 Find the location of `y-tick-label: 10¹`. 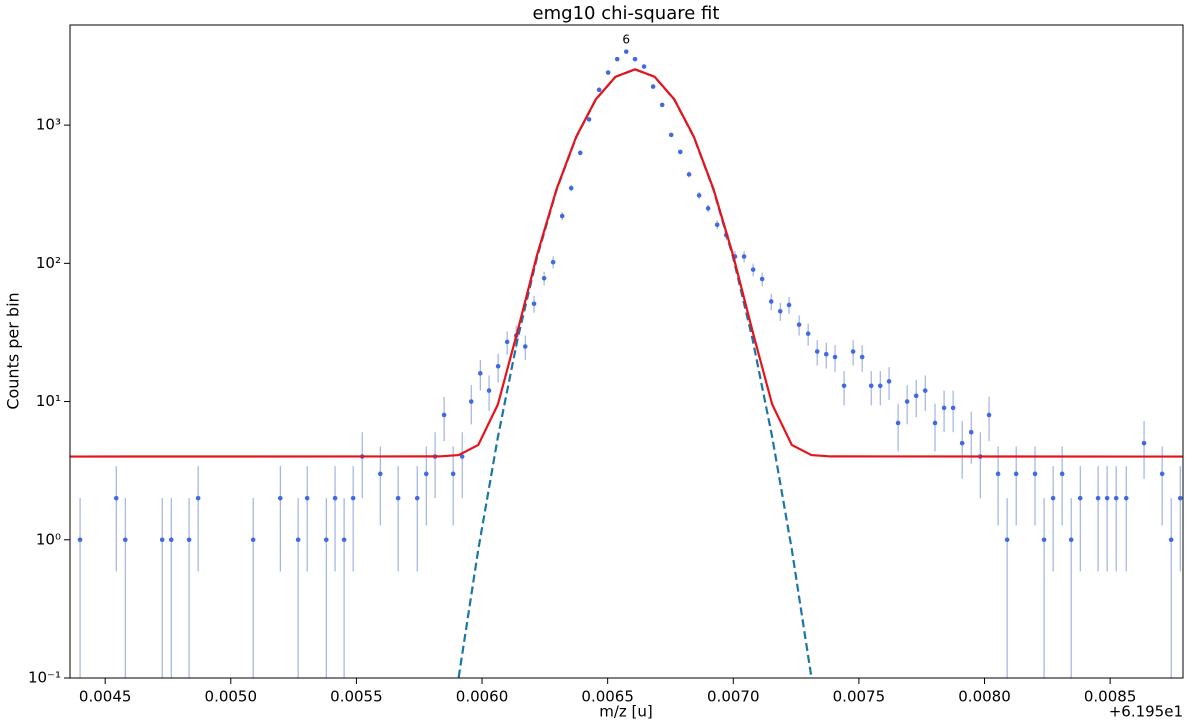

y-tick-label: 10¹ is located at coordinates (48, 401).